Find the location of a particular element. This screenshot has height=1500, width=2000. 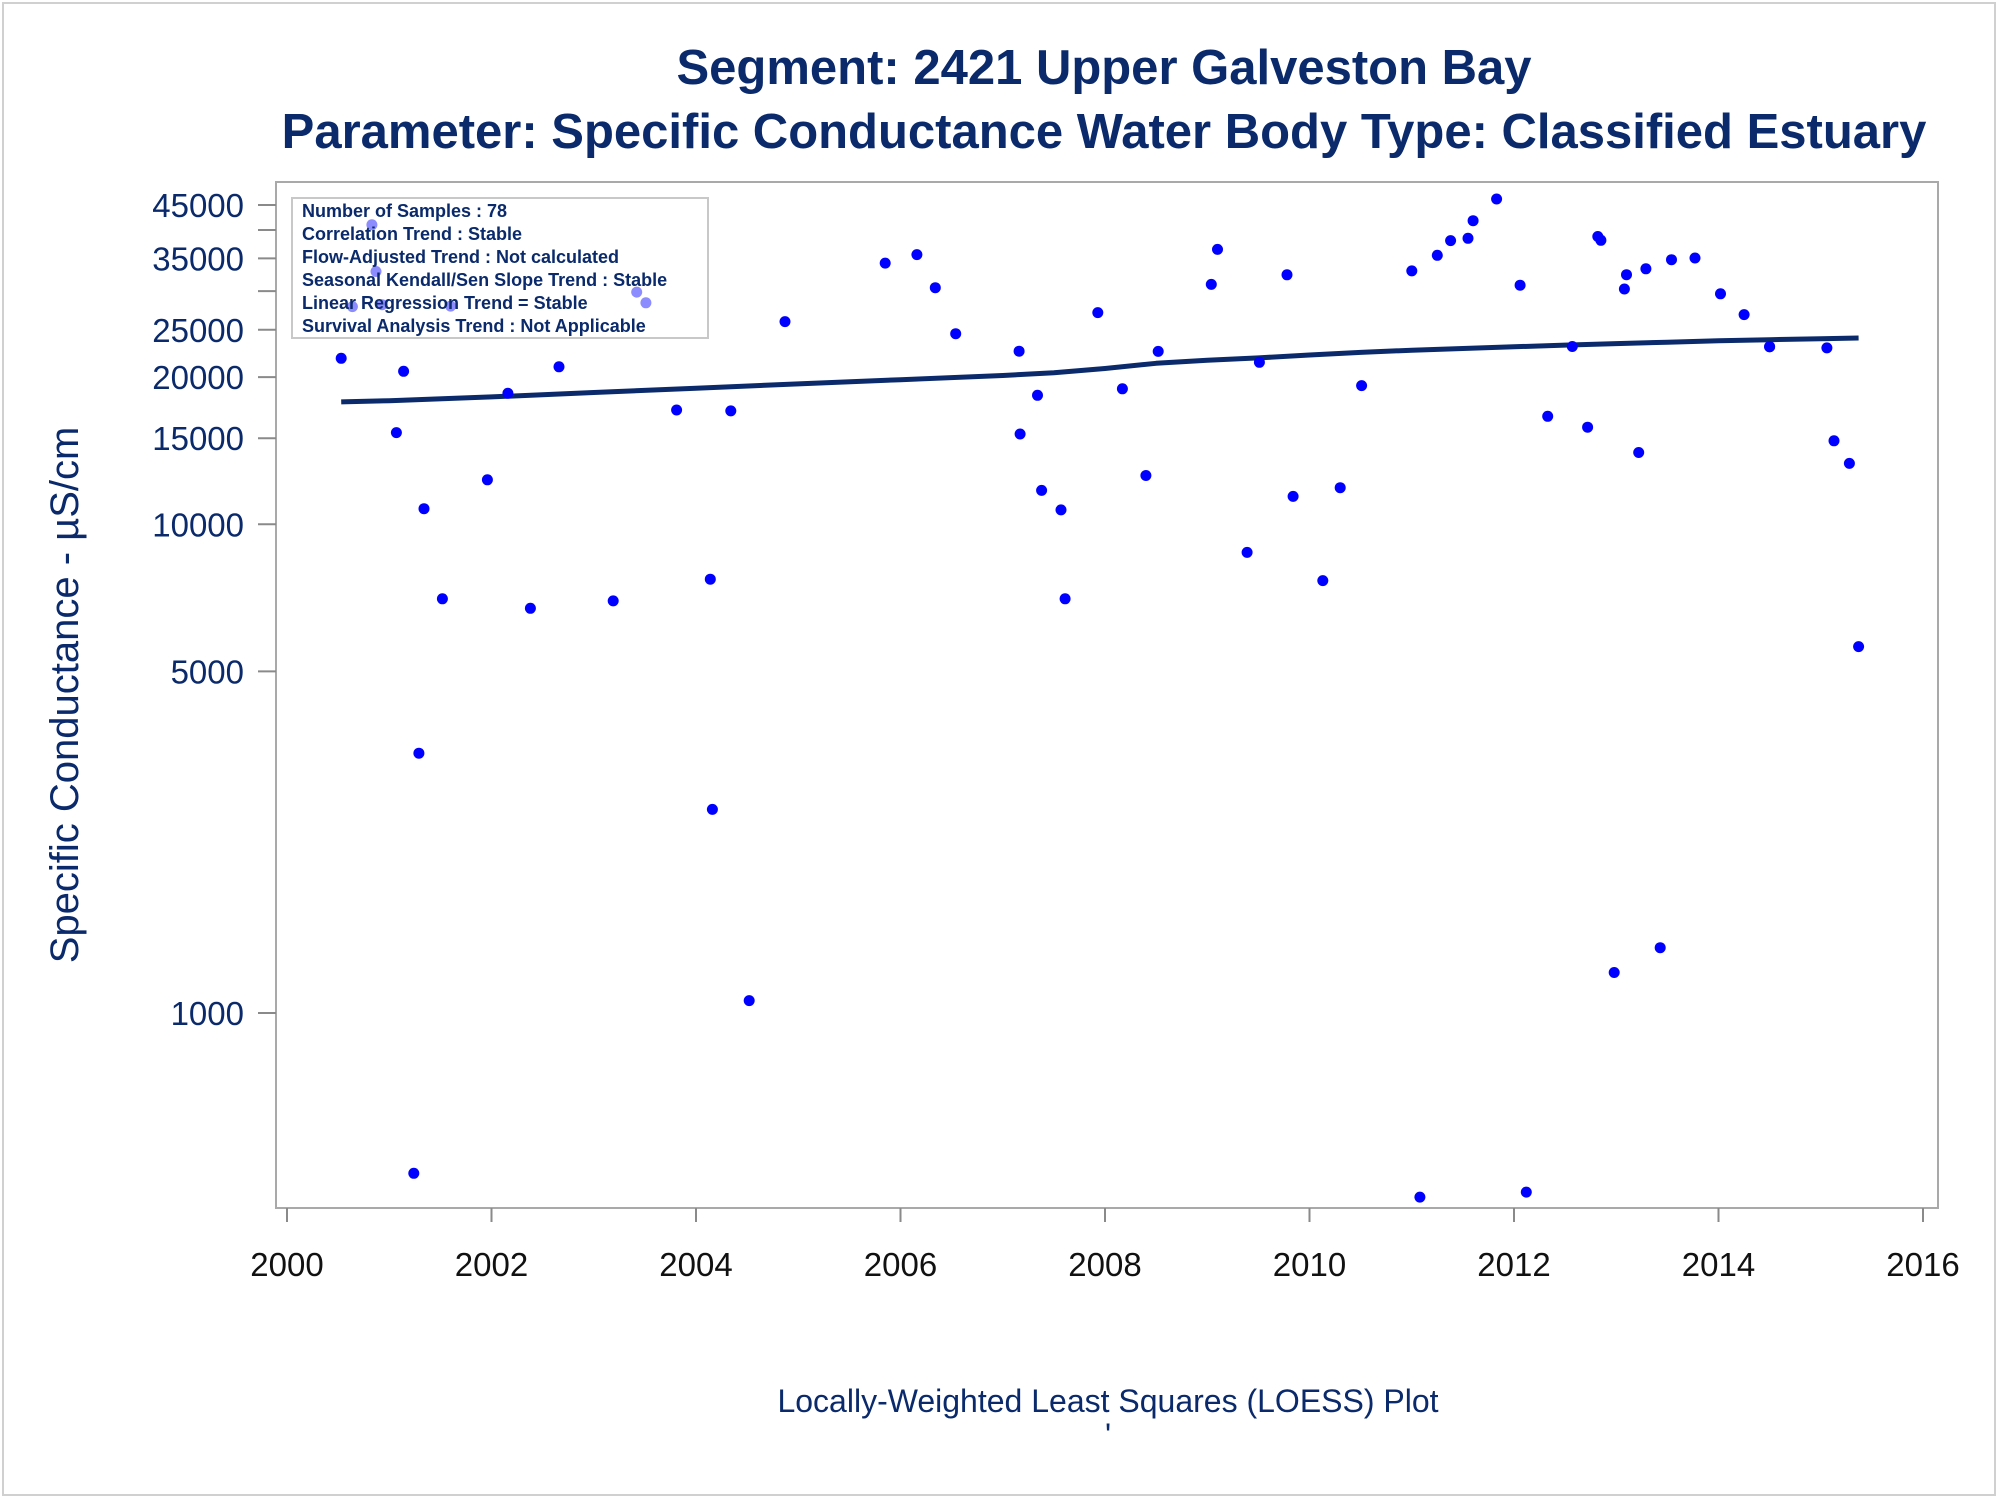

y-tick-label: 20000 is located at coordinates (198, 377).